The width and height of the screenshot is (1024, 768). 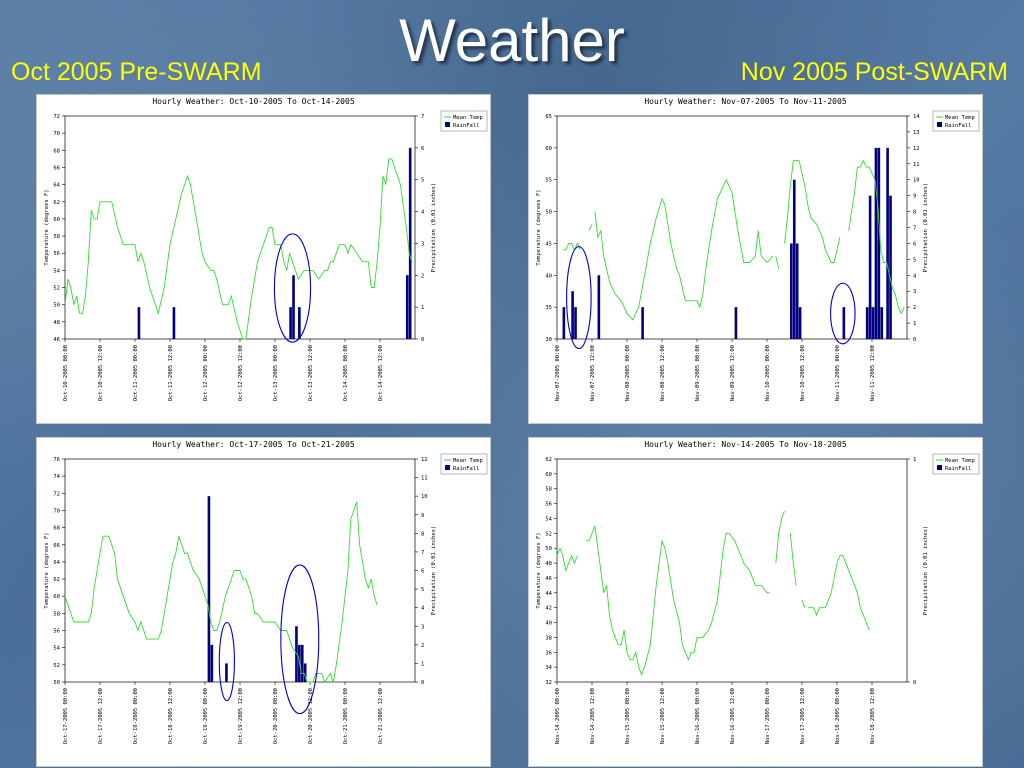 I want to click on y2-tick-label: 3, so click(x=914, y=292).